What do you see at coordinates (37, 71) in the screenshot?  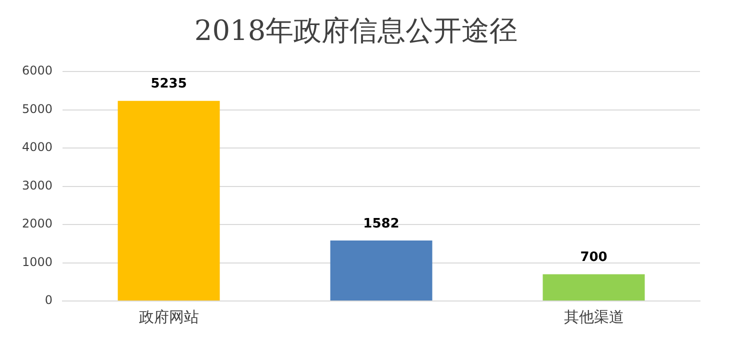 I see `y-tick-label: 6000` at bounding box center [37, 71].